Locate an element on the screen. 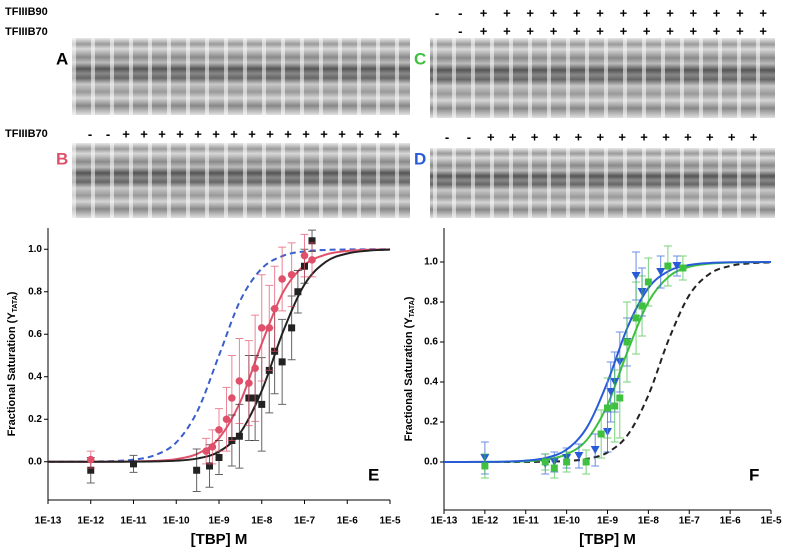 This screenshot has width=791, height=552. row-label: TFIIIB70 is located at coordinates (26, 32).